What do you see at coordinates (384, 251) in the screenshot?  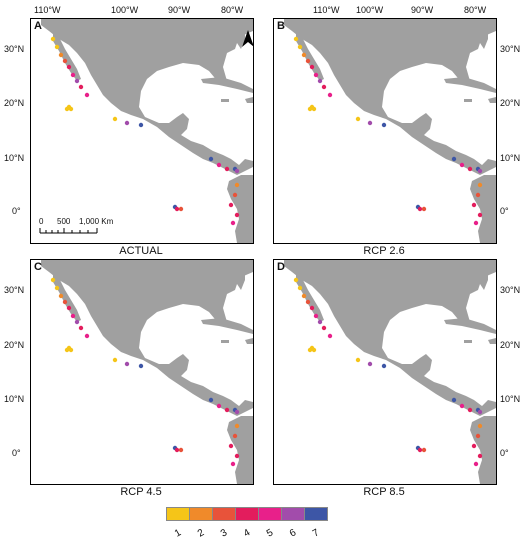 I see `panel-caption: RCP 2.6` at bounding box center [384, 251].